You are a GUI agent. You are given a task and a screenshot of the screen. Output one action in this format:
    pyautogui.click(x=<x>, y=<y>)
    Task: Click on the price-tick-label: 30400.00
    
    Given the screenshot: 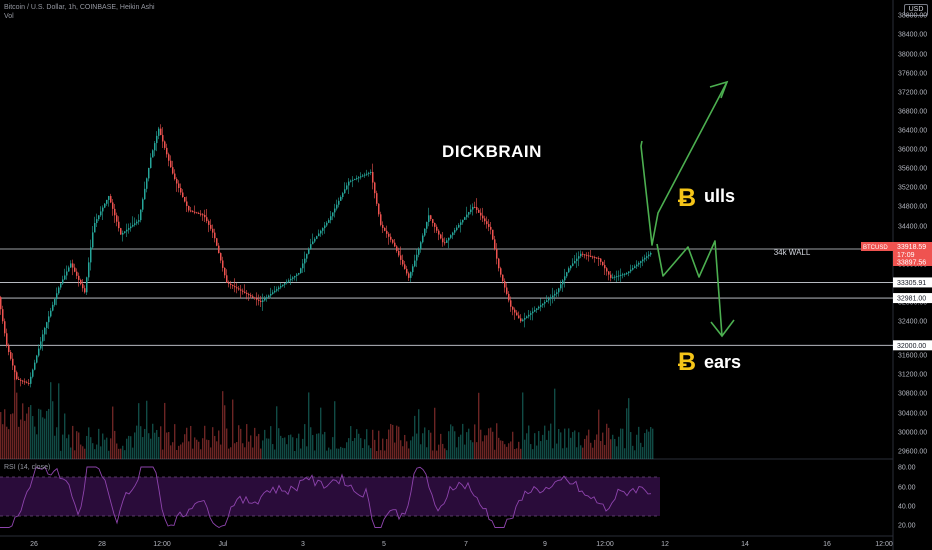 What is the action you would take?
    pyautogui.click(x=912, y=414)
    